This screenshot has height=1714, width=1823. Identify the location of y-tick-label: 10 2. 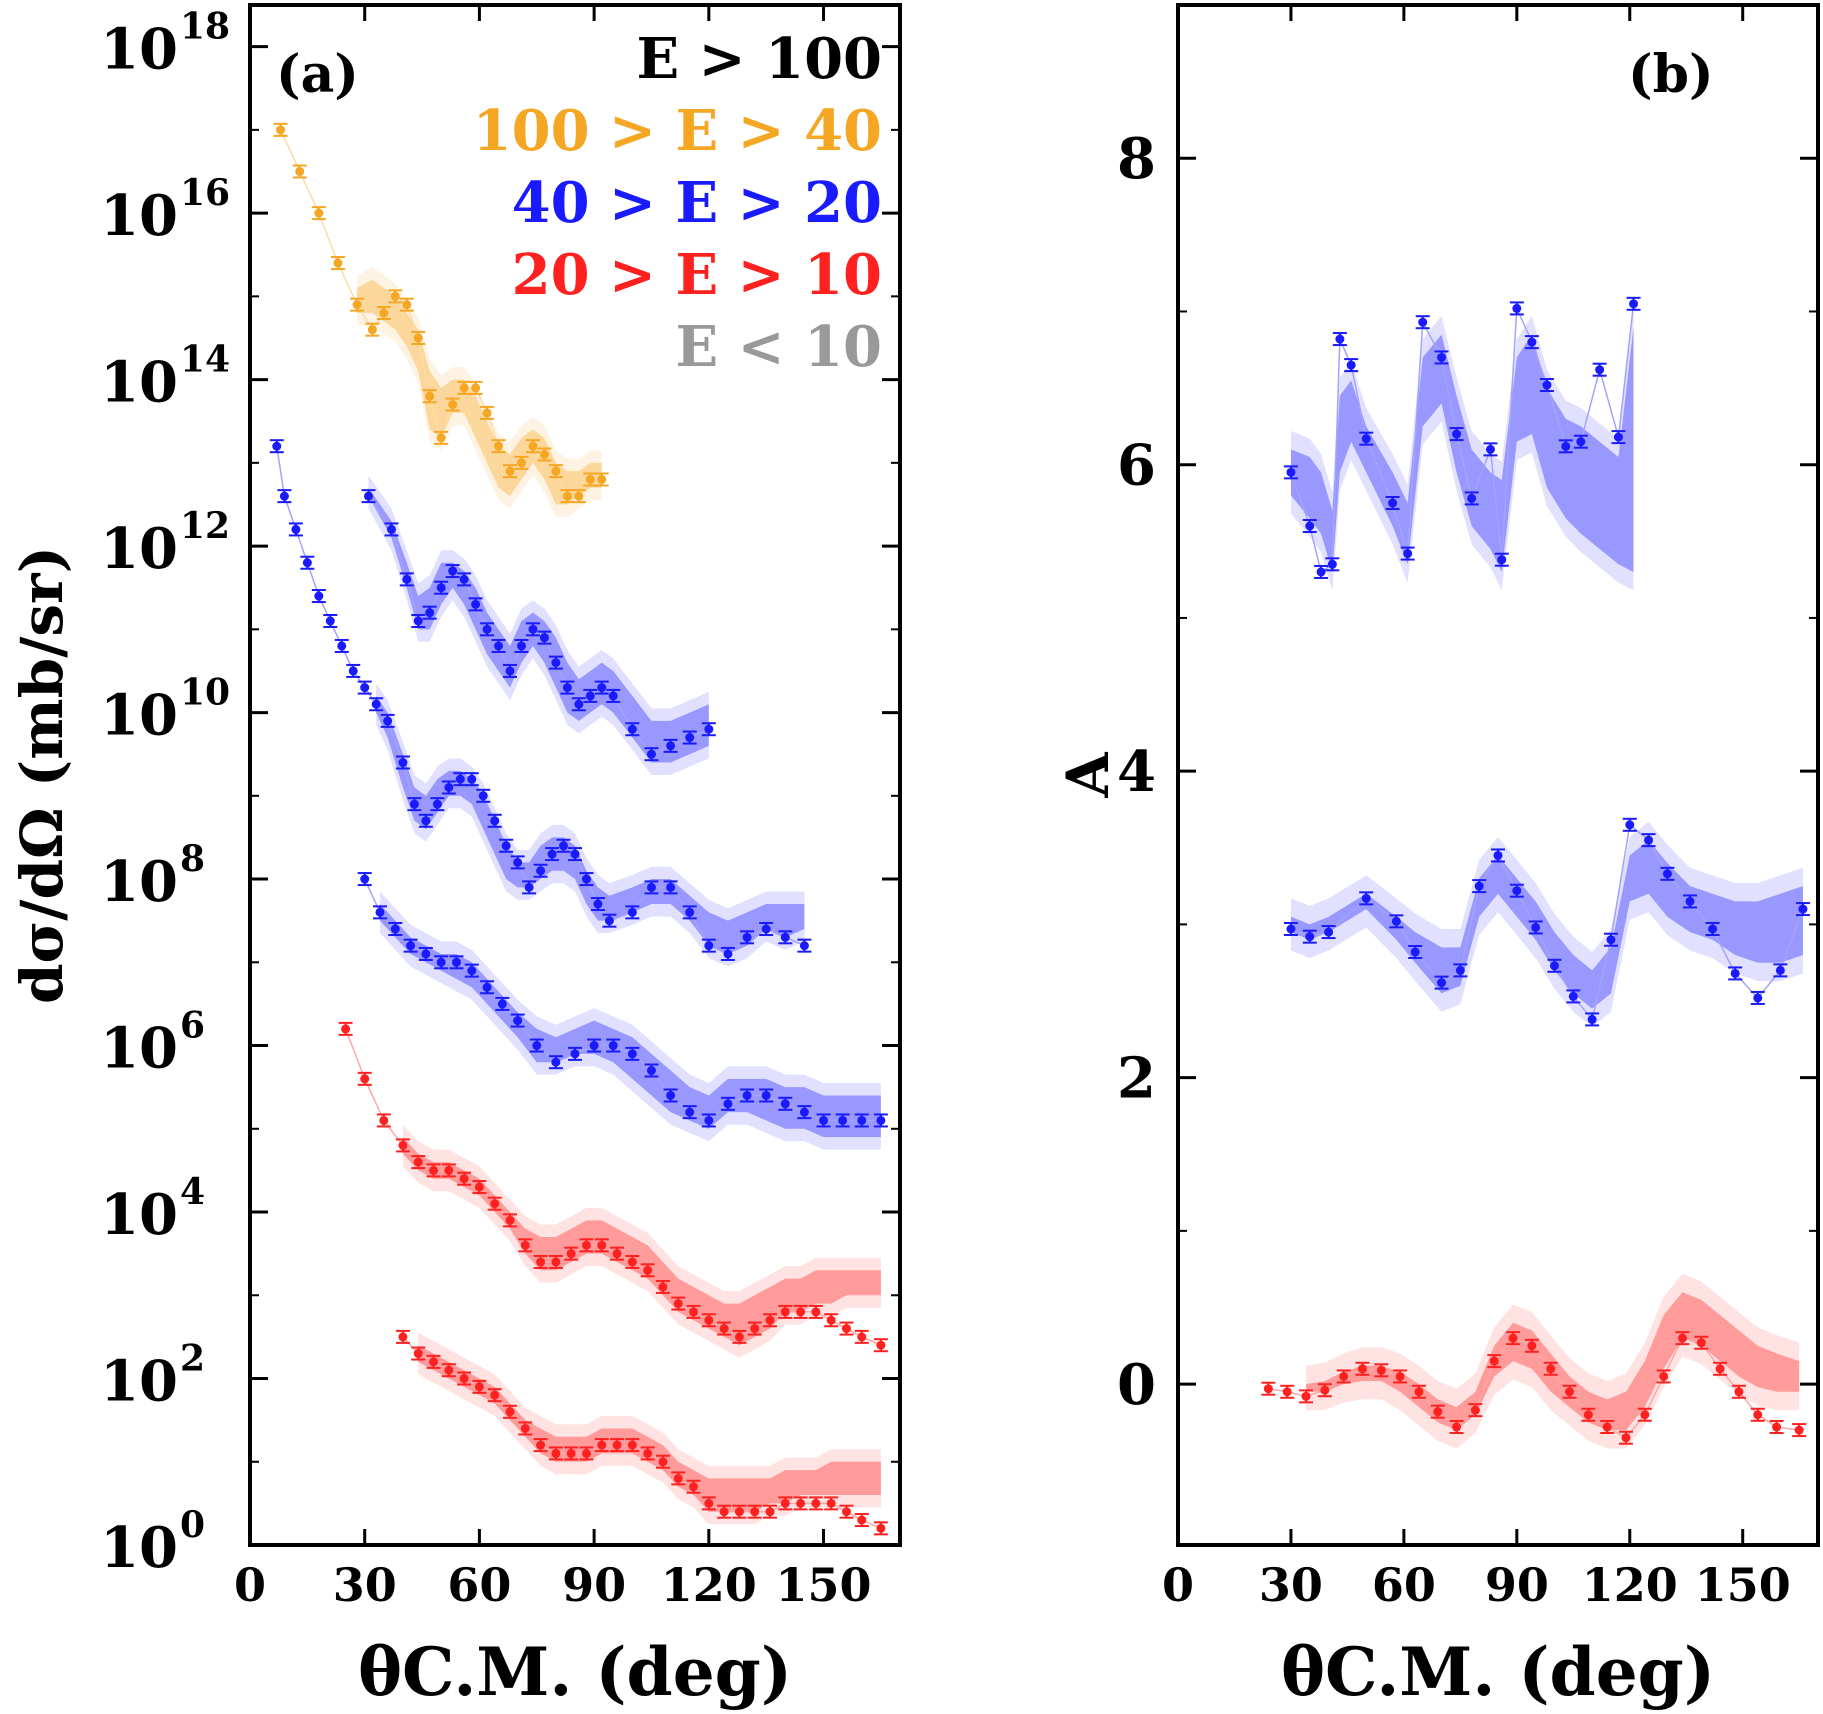
(152, 1376).